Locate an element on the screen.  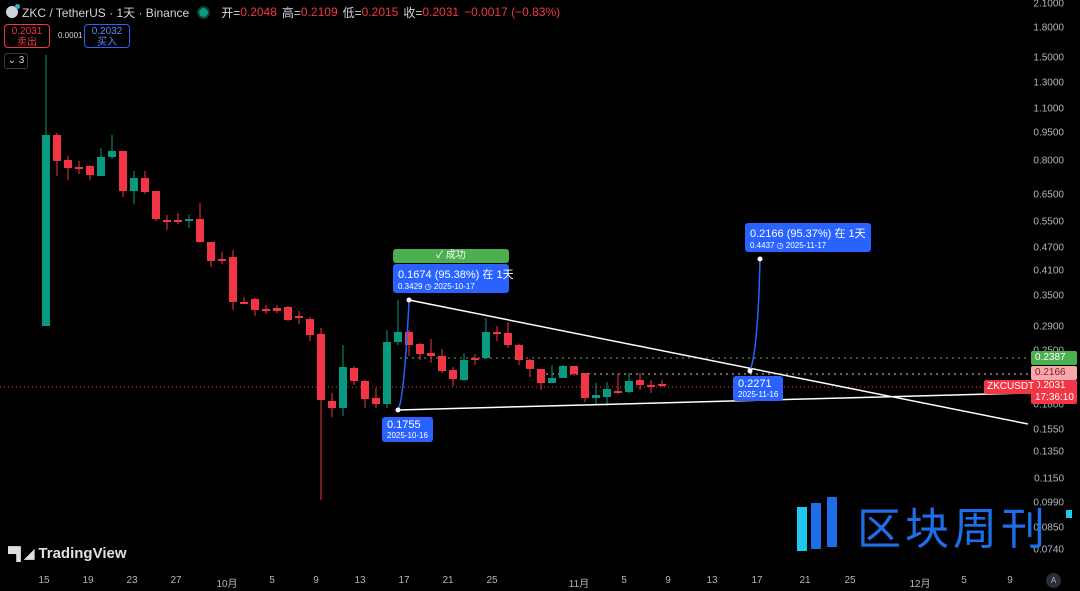
price-tick: 0.0740 is located at coordinates (1048, 550).